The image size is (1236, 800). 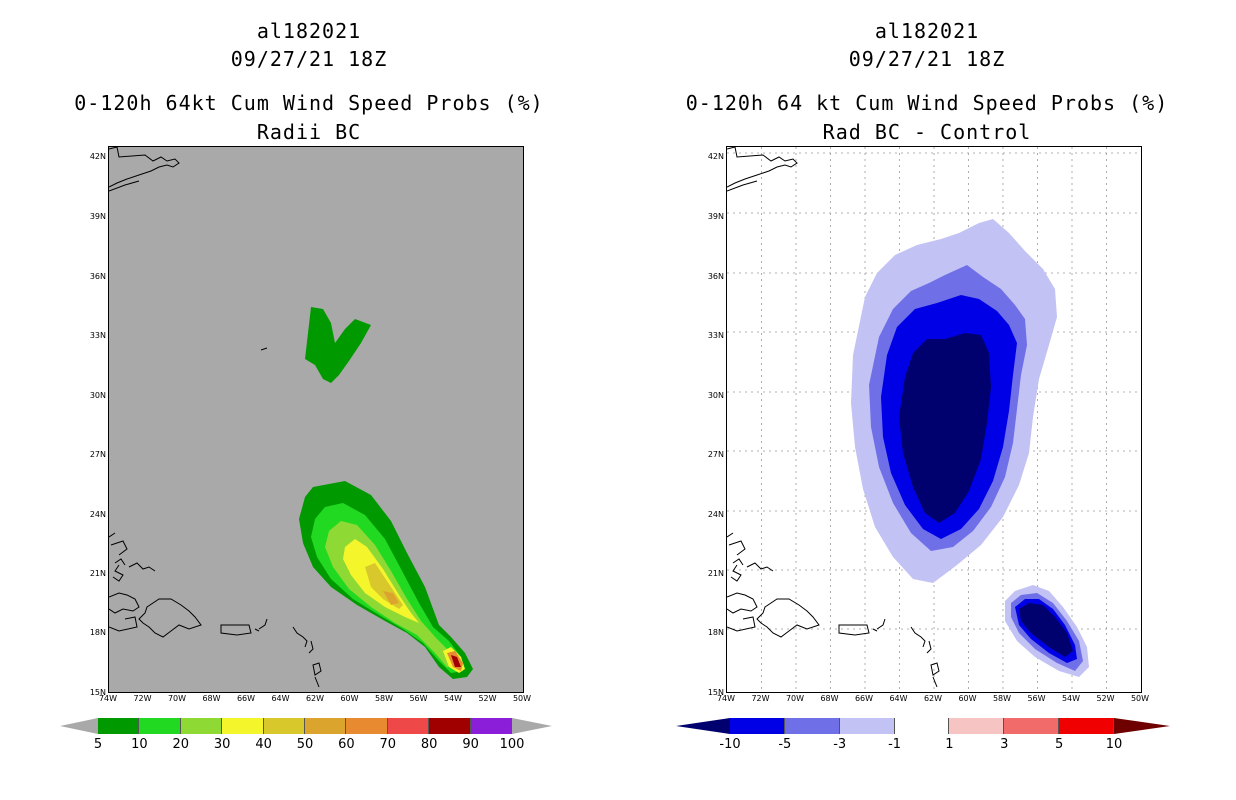 What do you see at coordinates (898, 698) in the screenshot?
I see `lon-label: 64W` at bounding box center [898, 698].